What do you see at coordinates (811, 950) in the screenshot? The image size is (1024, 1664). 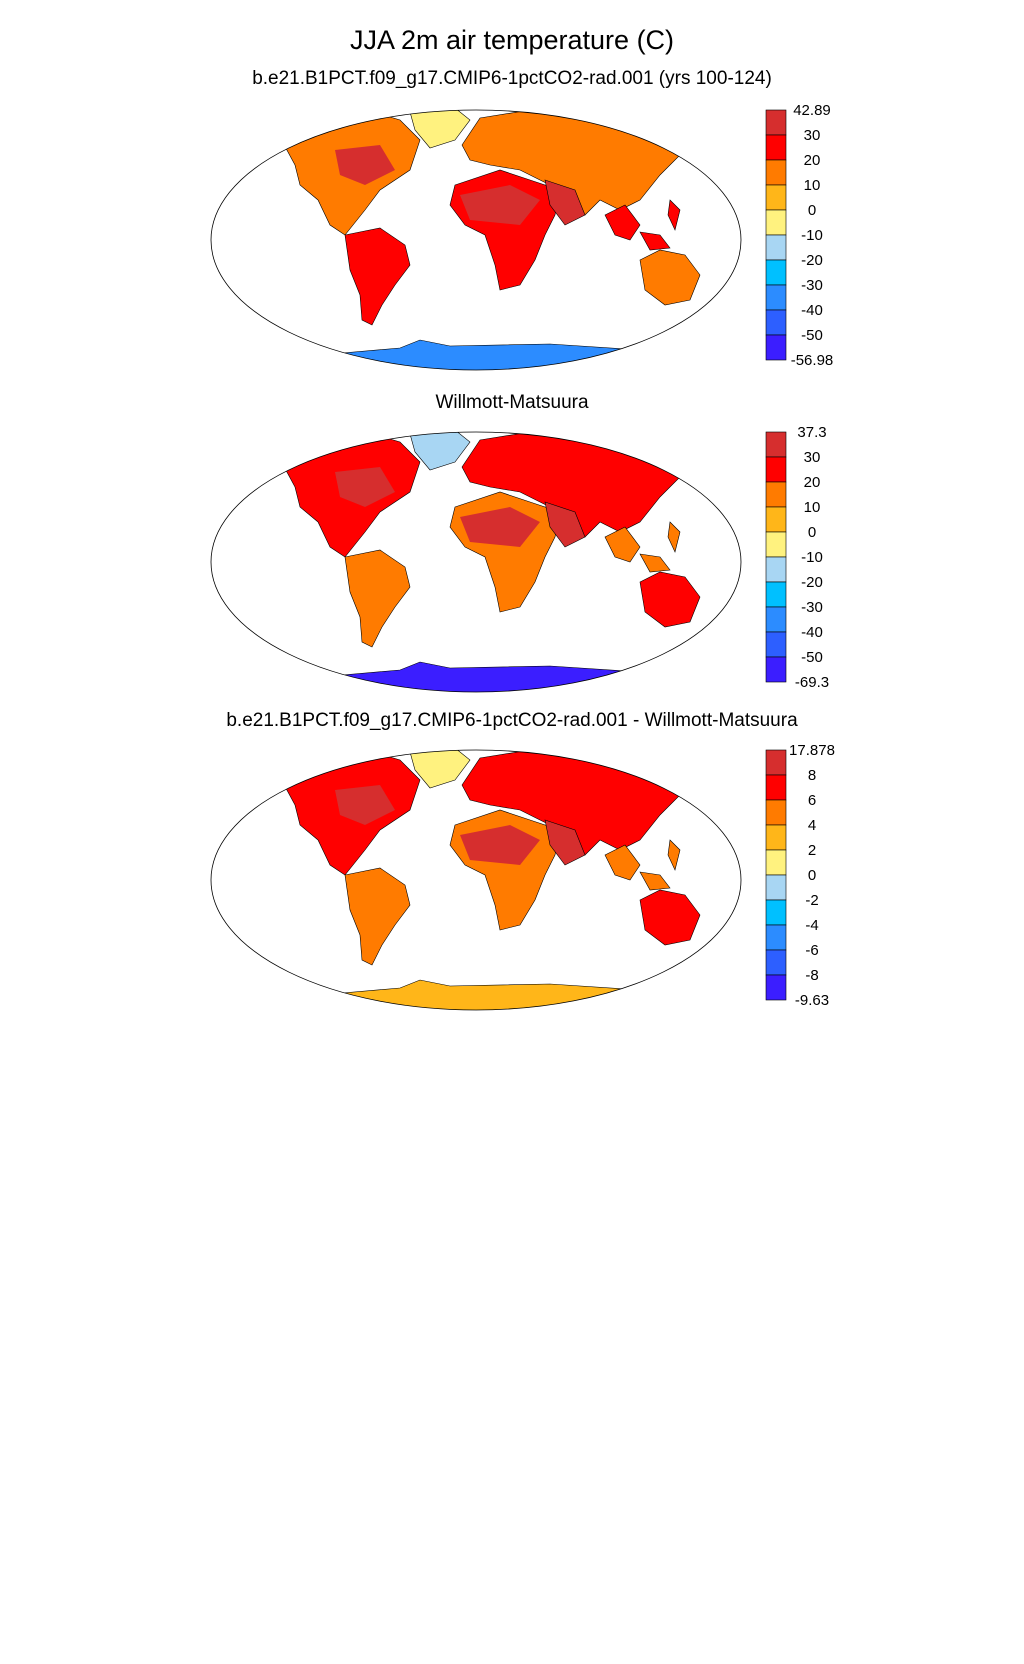 I see `colorbar-label: -6` at bounding box center [811, 950].